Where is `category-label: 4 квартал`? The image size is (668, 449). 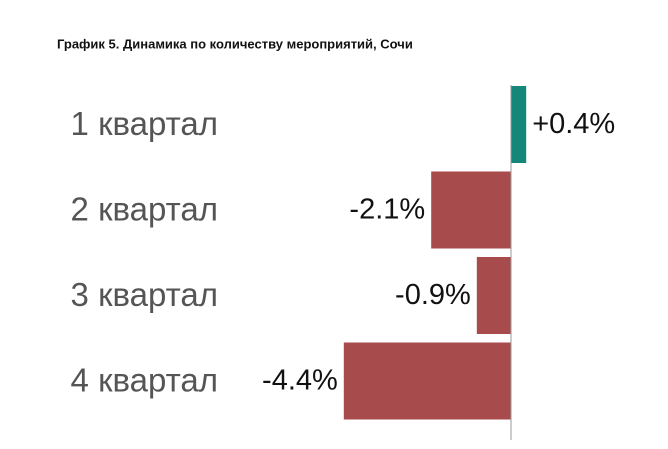
category-label: 4 квартал is located at coordinates (144, 380).